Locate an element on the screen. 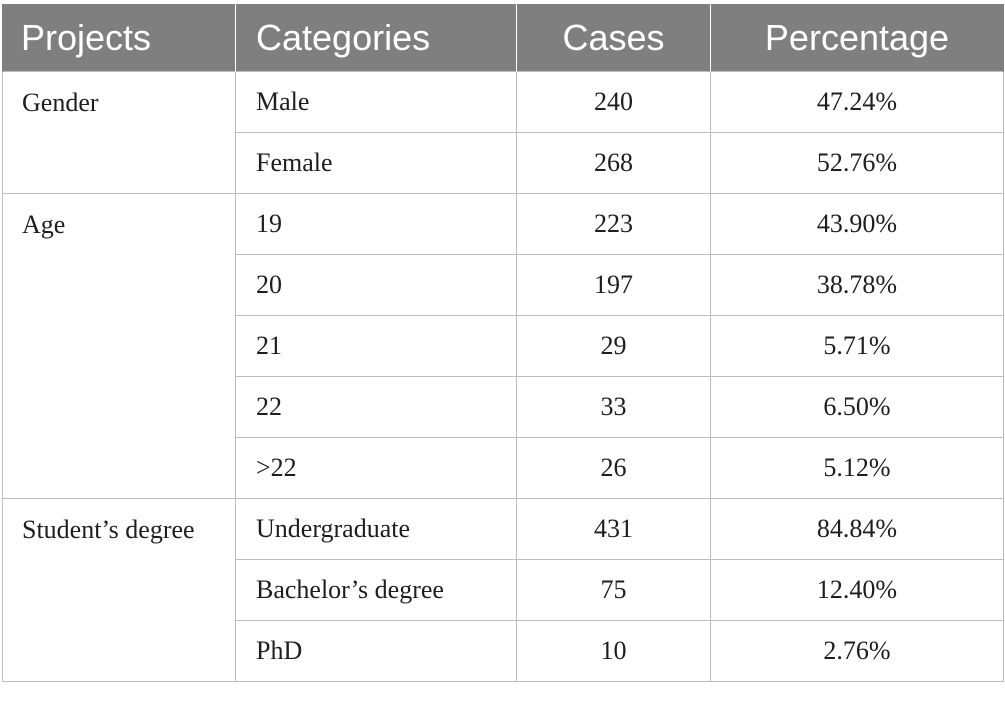  category-cell: 21 is located at coordinates (376, 346).